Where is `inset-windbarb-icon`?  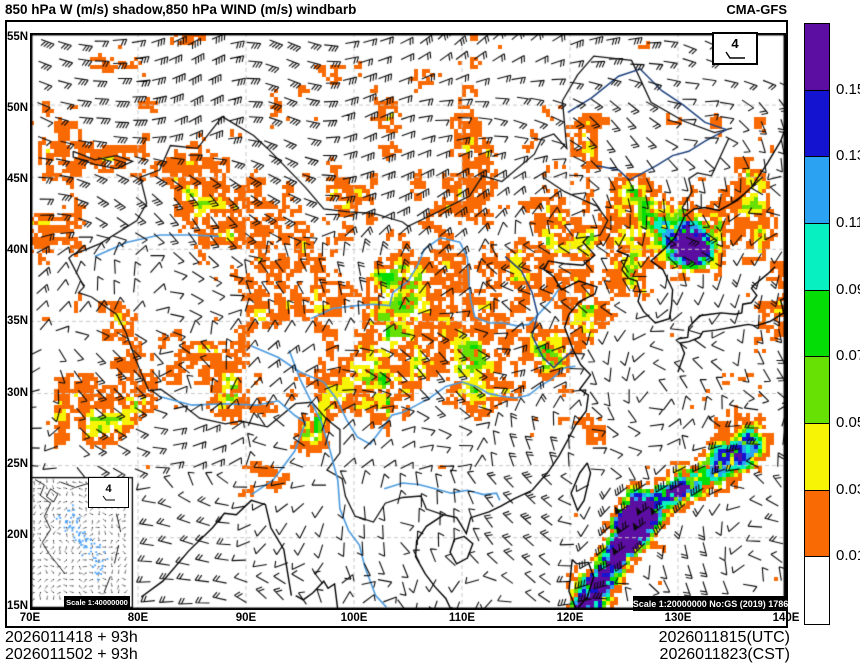
inset-windbarb-icon is located at coordinates (108, 497).